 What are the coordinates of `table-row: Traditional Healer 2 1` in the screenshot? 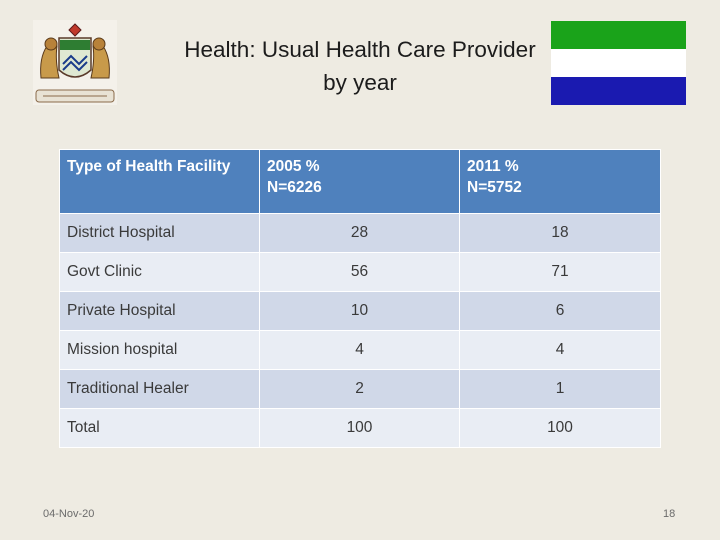 It's located at (360, 389).